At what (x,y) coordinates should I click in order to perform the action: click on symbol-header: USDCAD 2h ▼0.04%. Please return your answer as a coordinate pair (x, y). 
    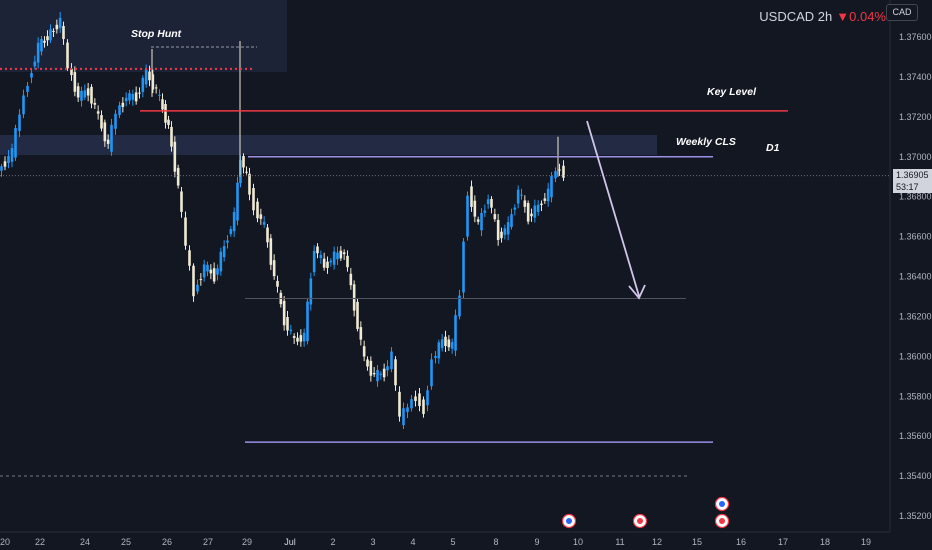
    Looking at the image, I should click on (822, 16).